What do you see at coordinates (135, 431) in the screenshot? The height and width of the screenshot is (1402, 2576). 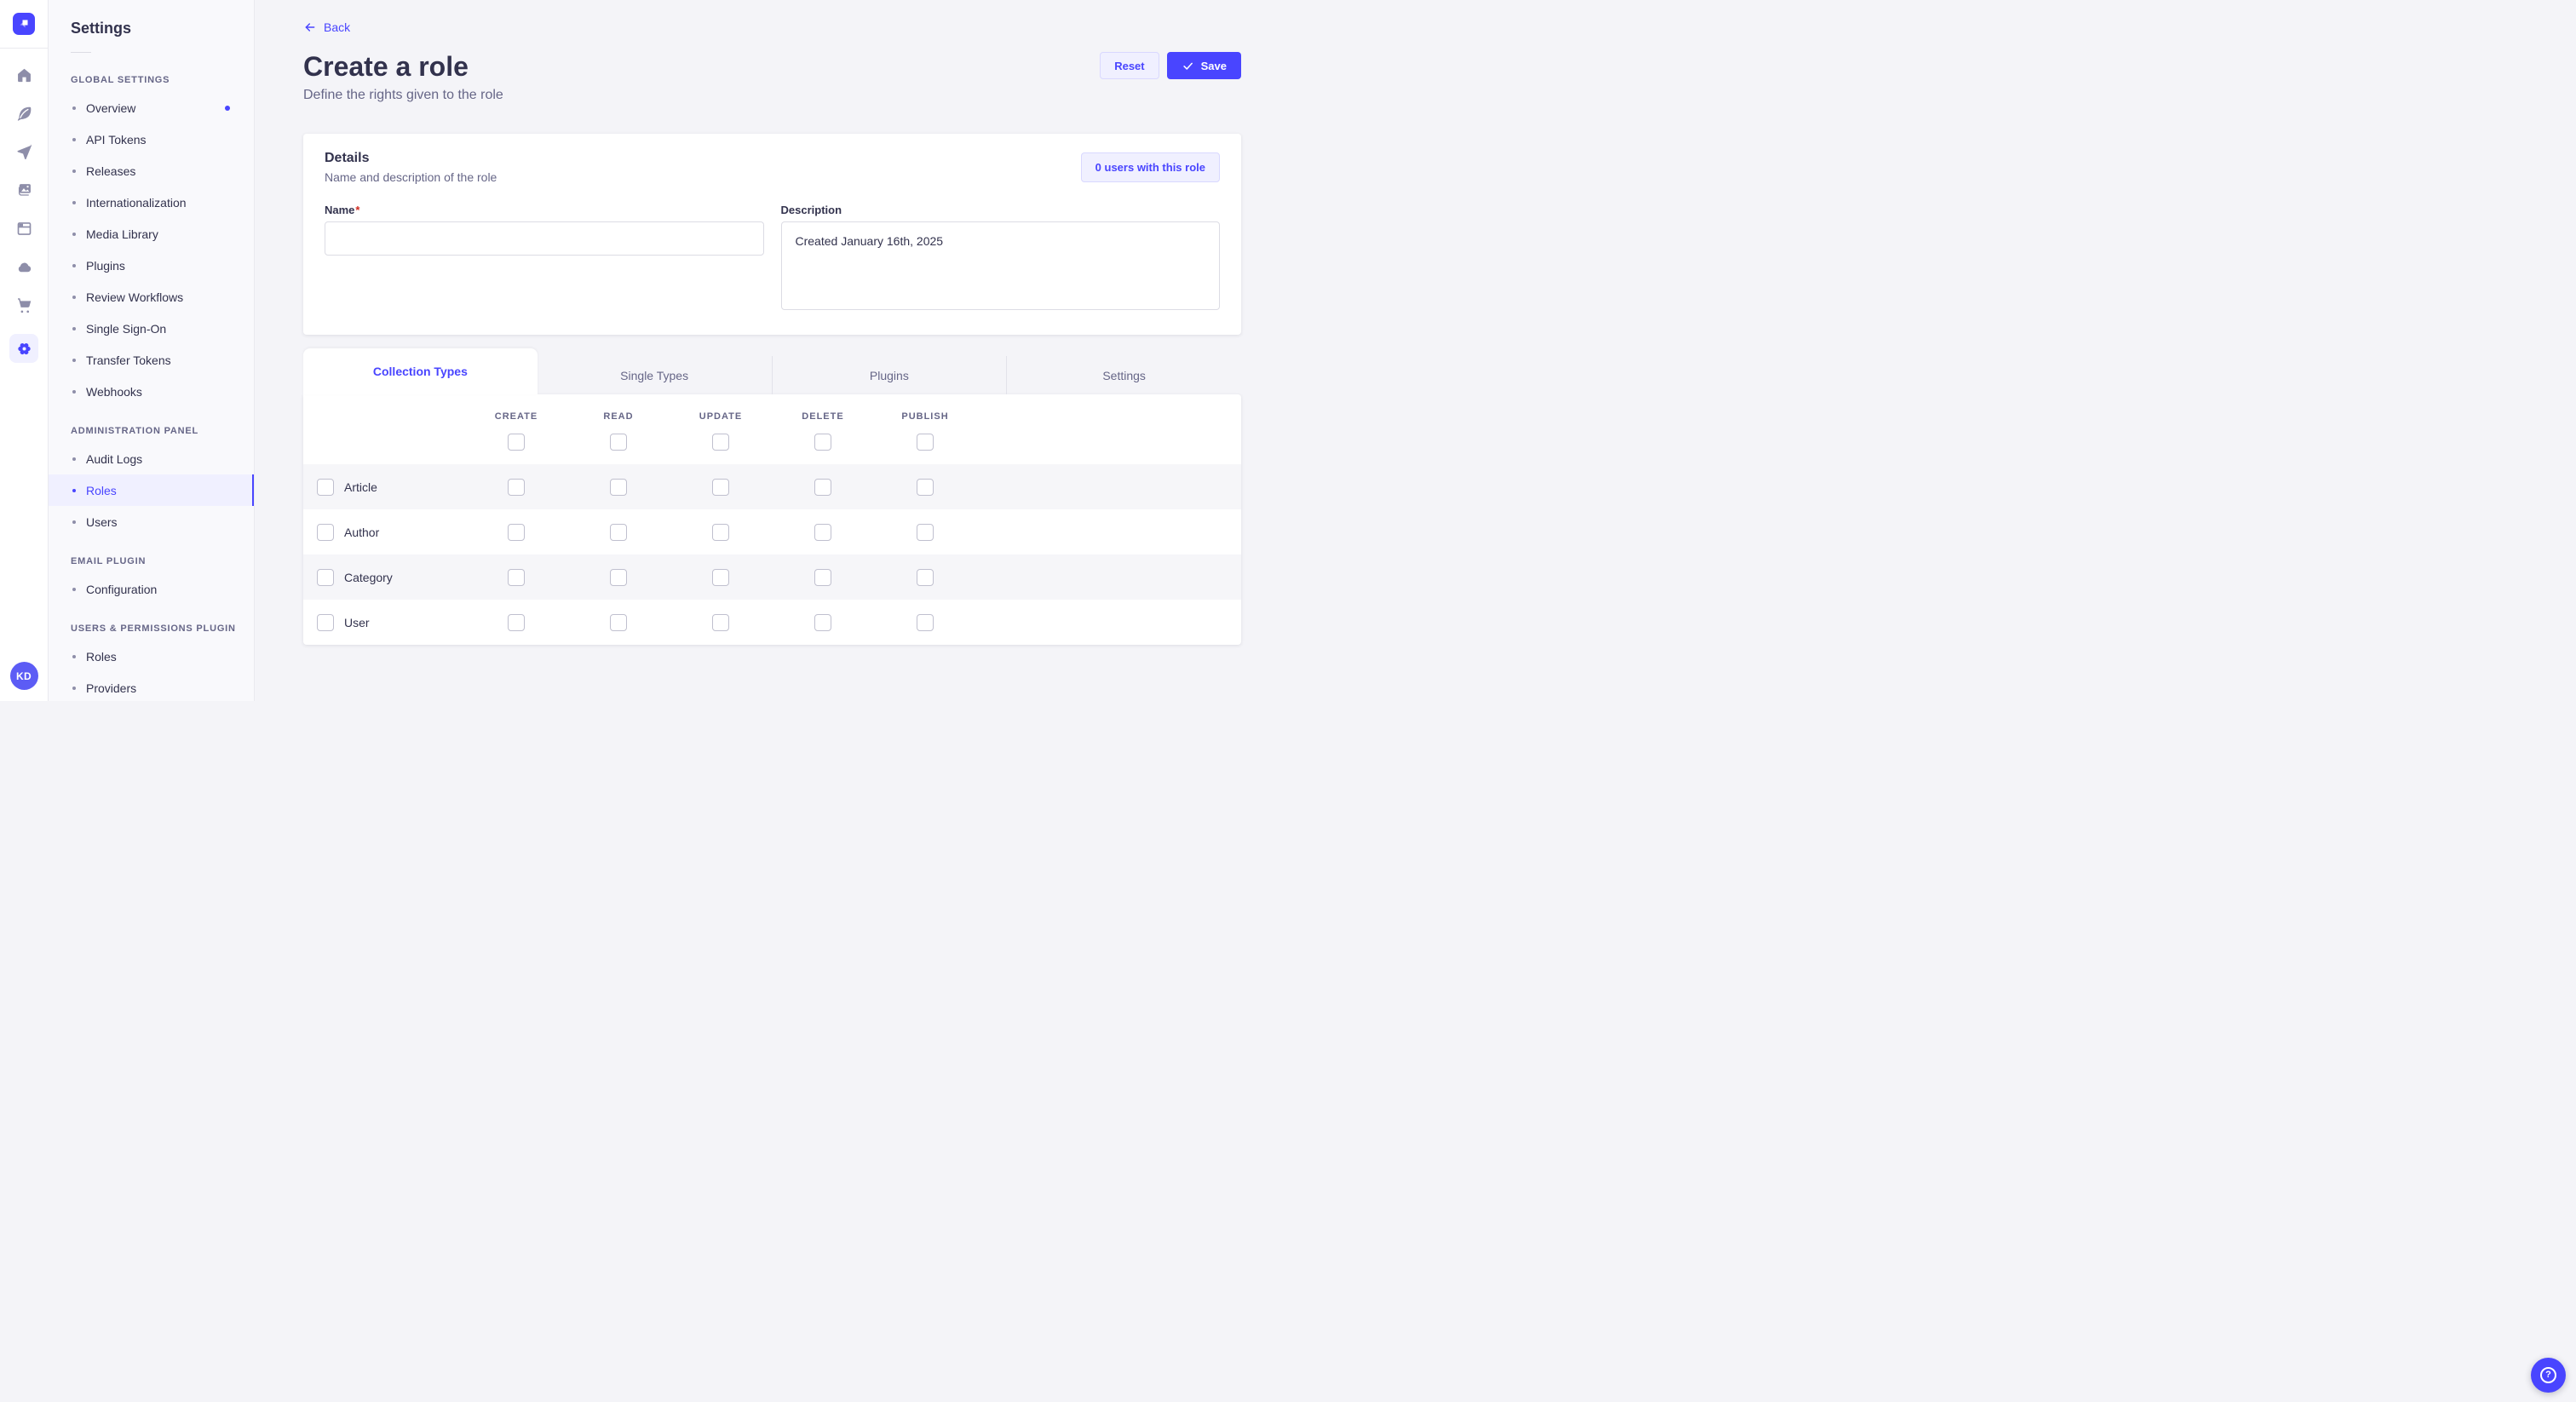 I see `section-administration-panel: ADMINISTRATION PANEL` at bounding box center [135, 431].